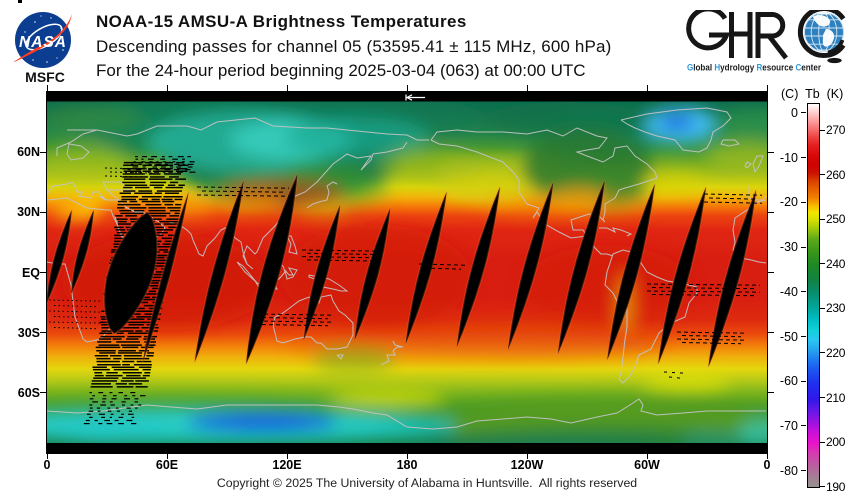  What do you see at coordinates (43, 42) in the screenshot?
I see `svg-text: NASA` at bounding box center [43, 42].